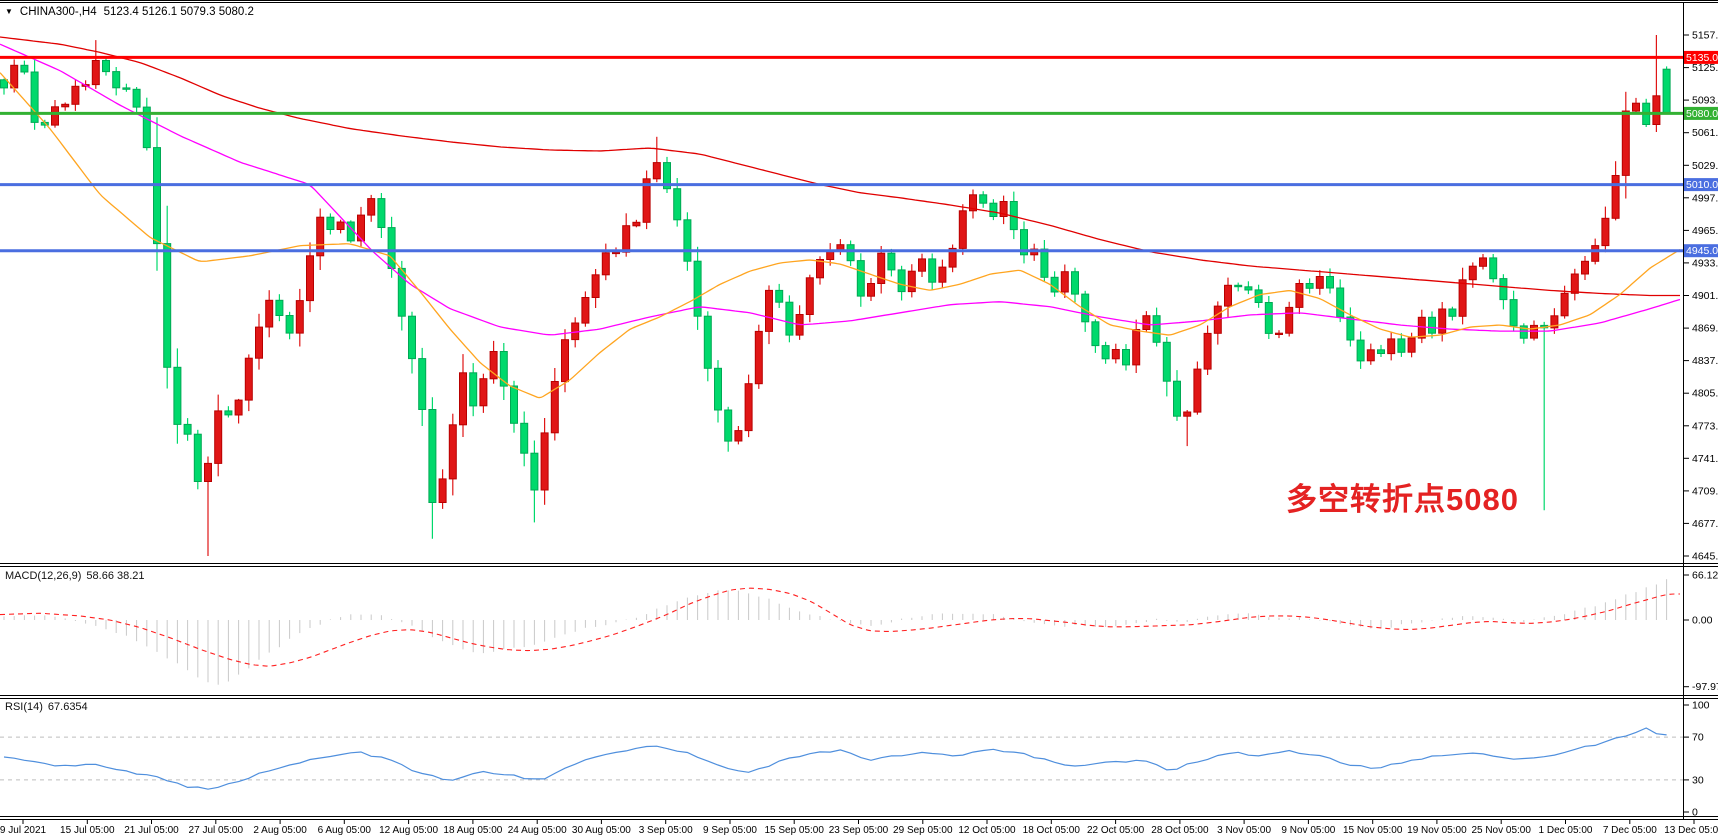 This screenshot has width=1718, height=840. Describe the element at coordinates (1705, 263) in the screenshot. I see `price-tick-label: 4933.0` at that location.